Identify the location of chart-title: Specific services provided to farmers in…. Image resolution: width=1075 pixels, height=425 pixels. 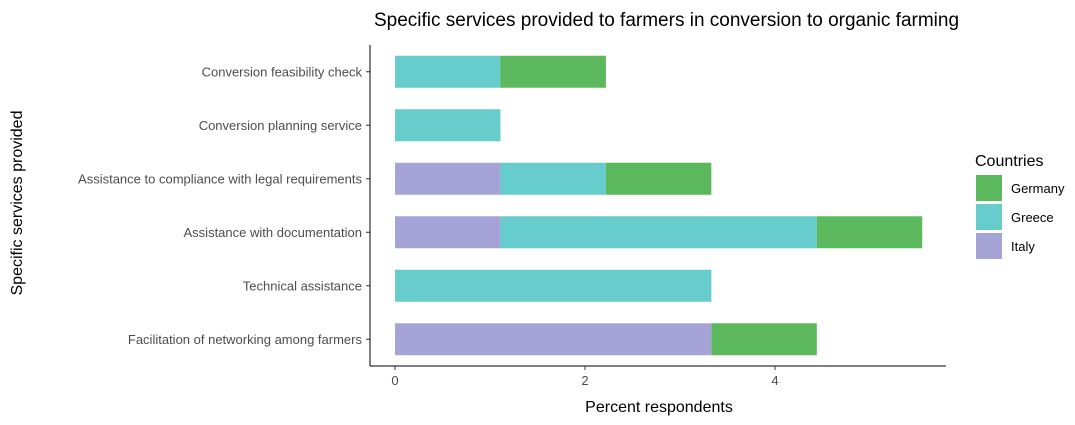
(666, 20).